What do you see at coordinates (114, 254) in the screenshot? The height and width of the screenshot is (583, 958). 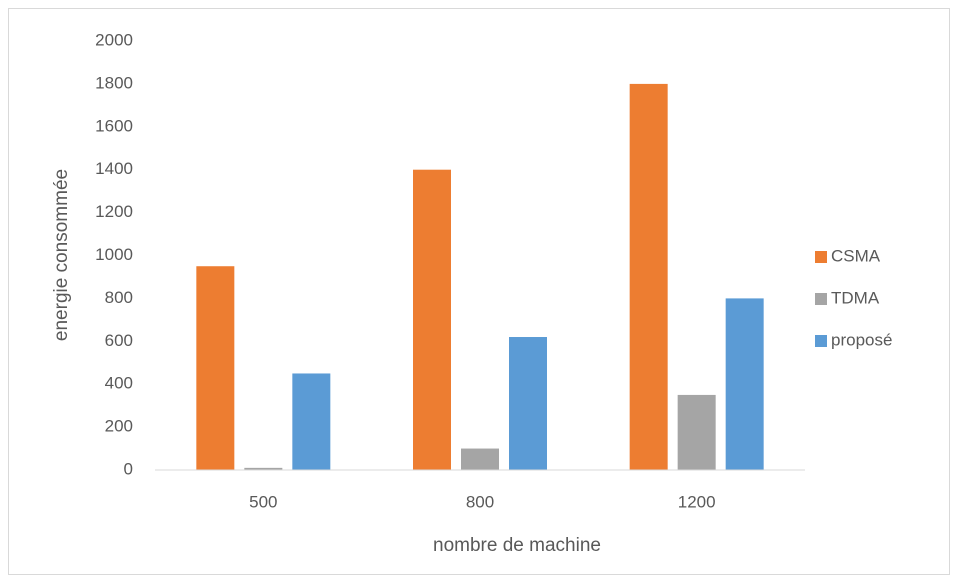 I see `y-tick-label: 1000` at bounding box center [114, 254].